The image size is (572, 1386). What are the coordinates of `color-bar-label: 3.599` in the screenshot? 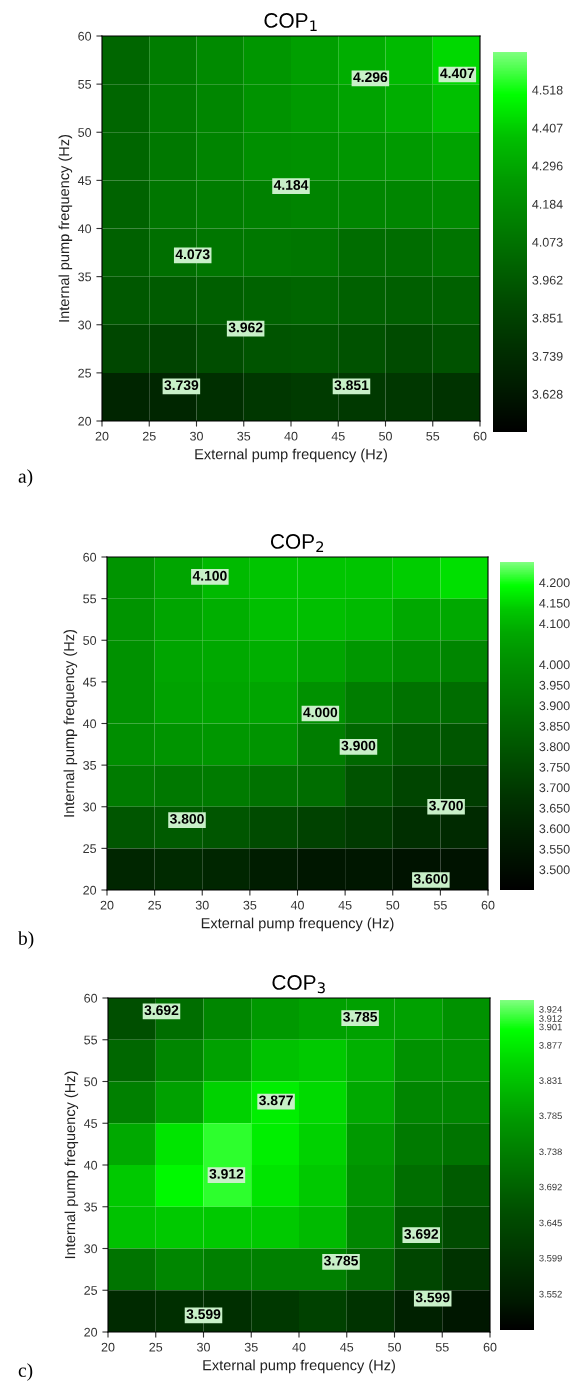 It's located at (550, 1258).